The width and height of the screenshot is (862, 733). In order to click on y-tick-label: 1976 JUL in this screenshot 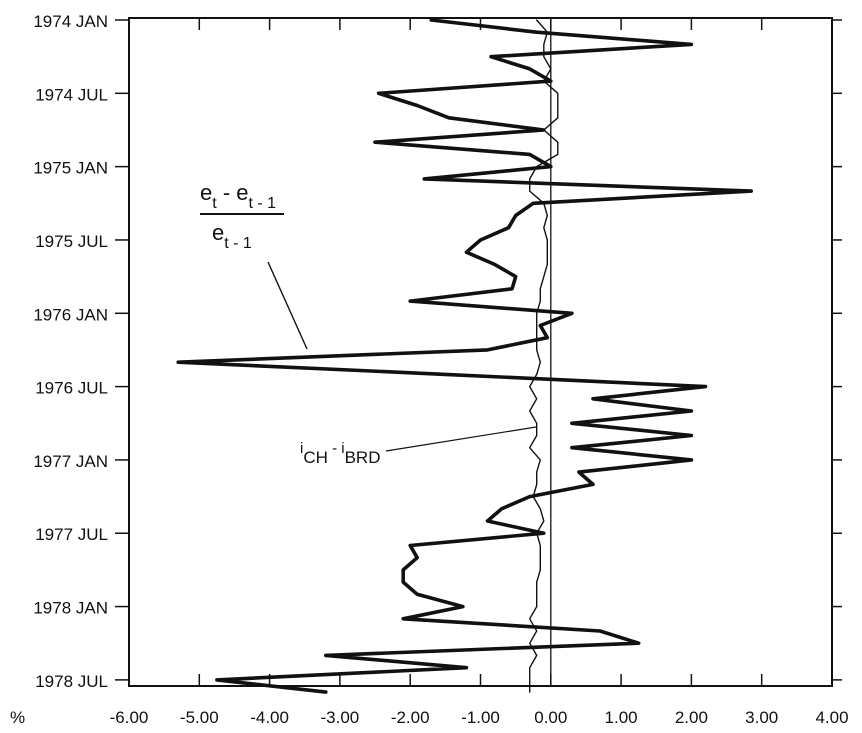, I will do `click(71, 388)`.